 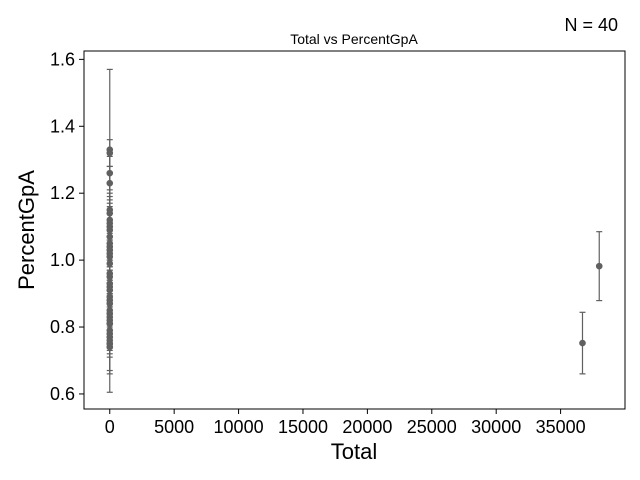 What do you see at coordinates (62, 126) in the screenshot?
I see `y-tick-label: 1.4` at bounding box center [62, 126].